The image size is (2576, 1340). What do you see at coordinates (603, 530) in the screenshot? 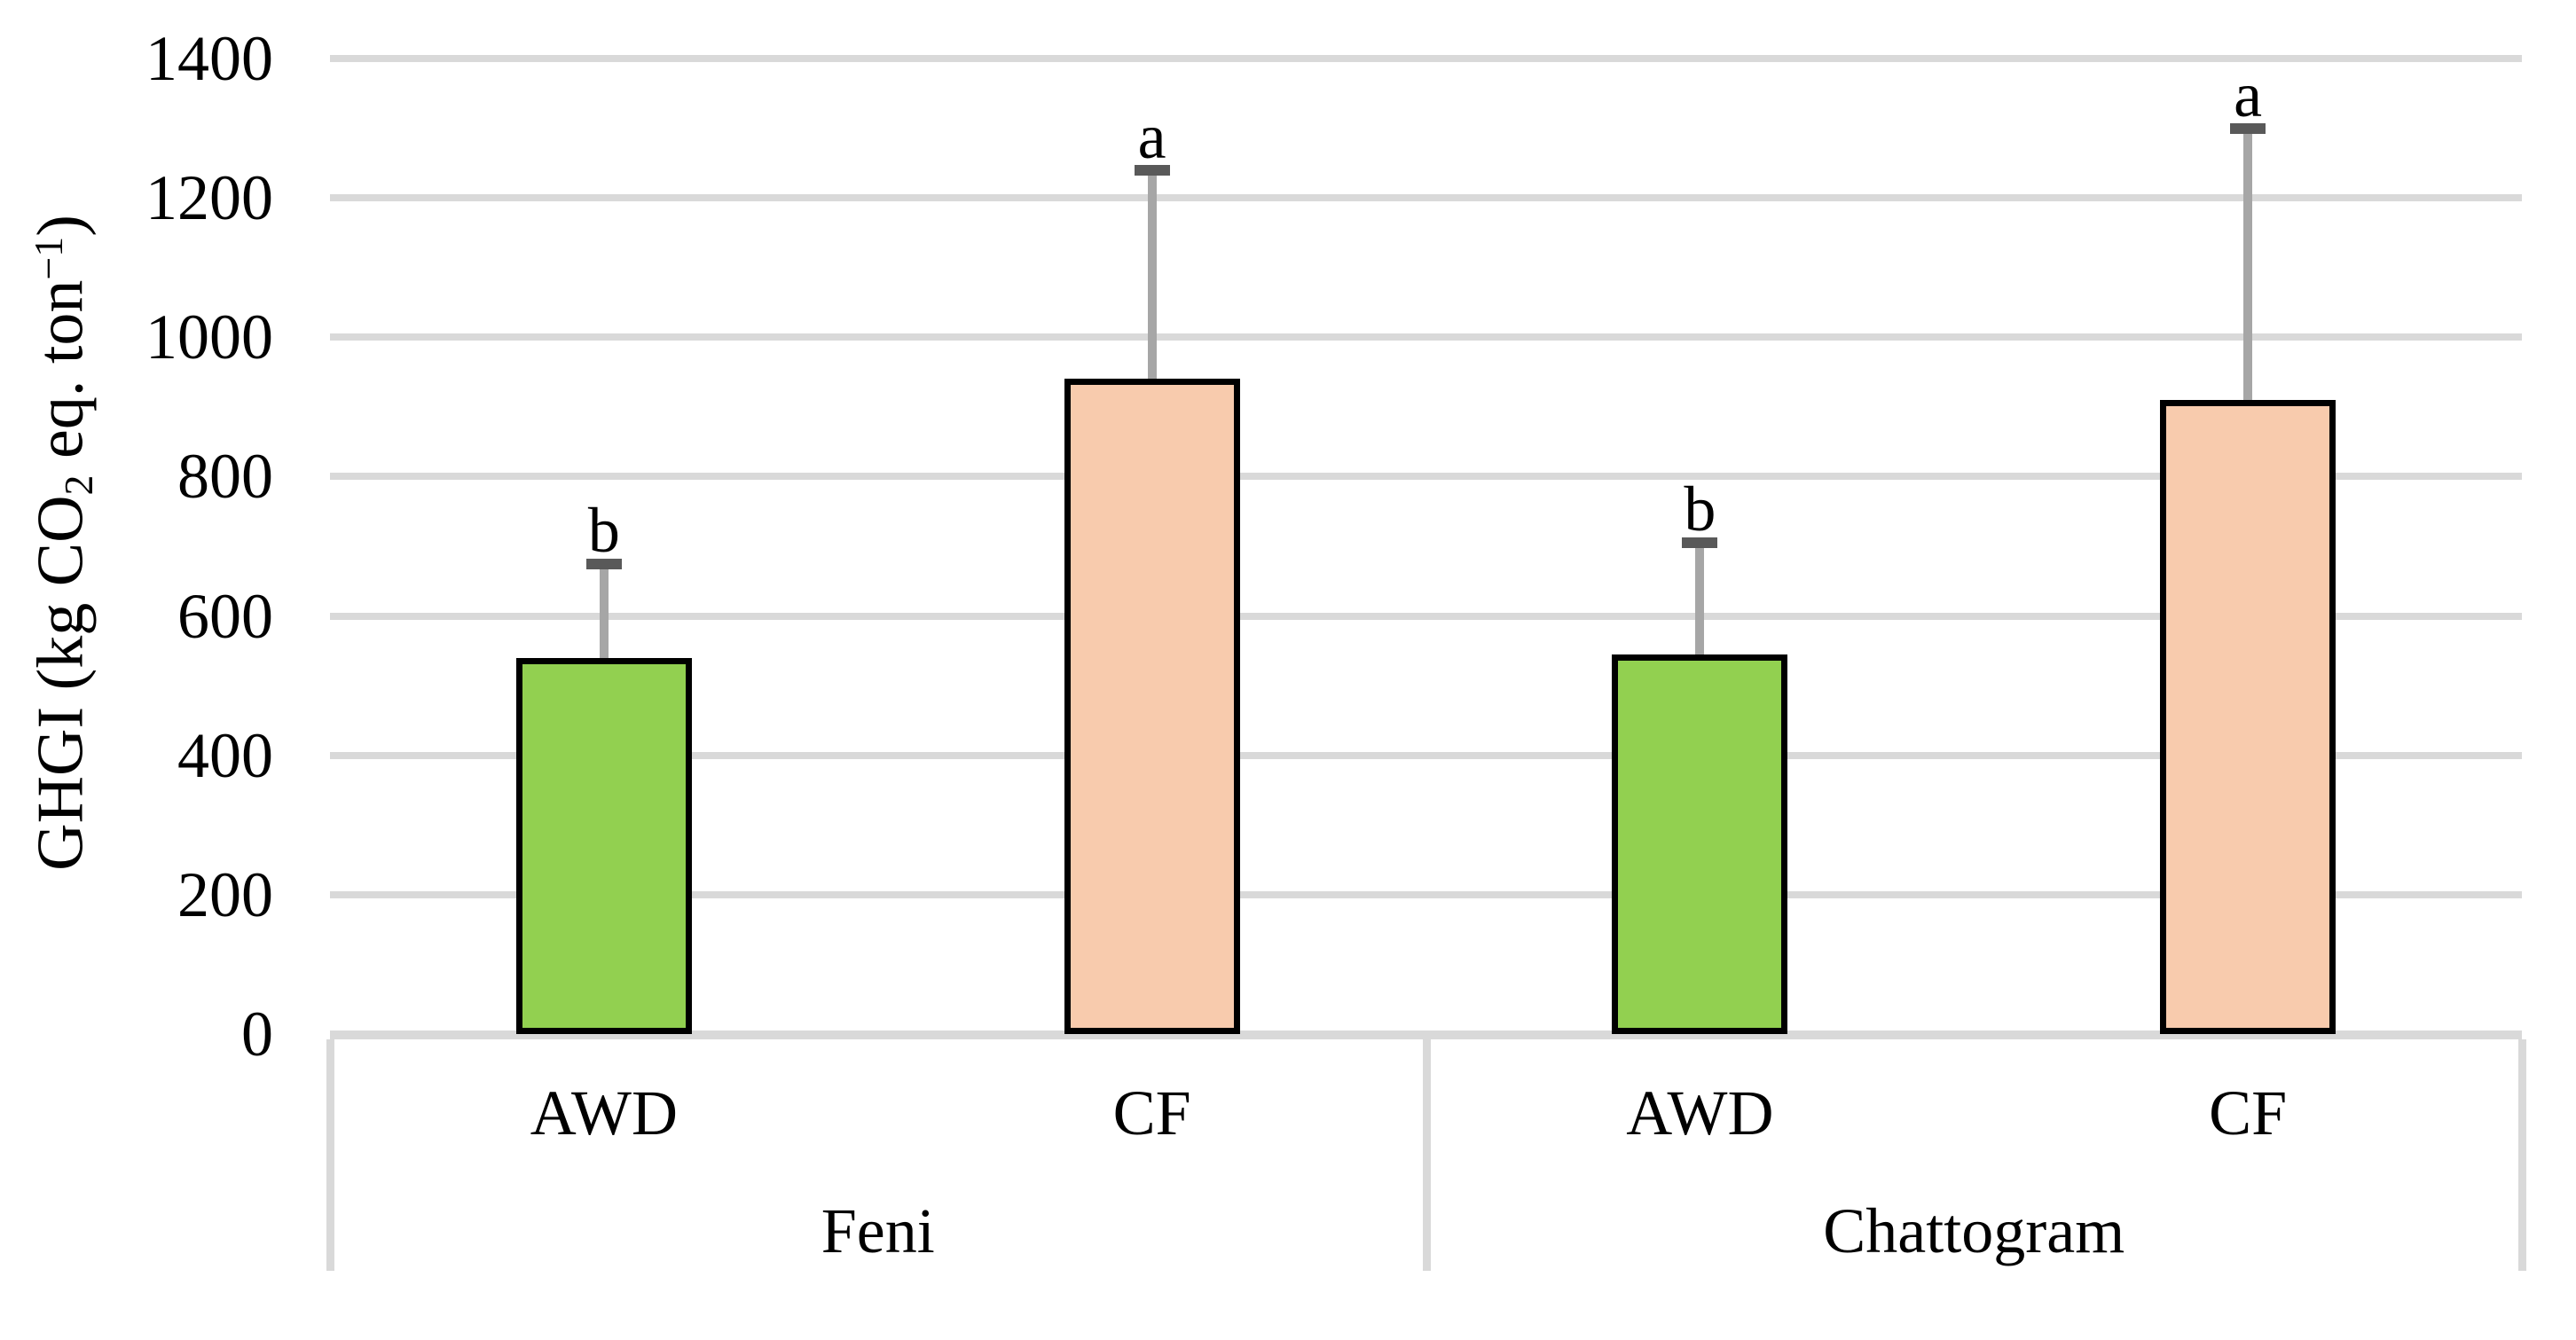
I see `sig-letter-feni-awd: b` at bounding box center [603, 530].